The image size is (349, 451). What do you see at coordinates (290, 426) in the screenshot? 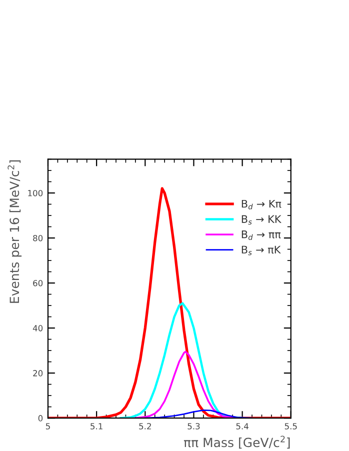
I see `x-tick-label: 5.5` at bounding box center [290, 426].